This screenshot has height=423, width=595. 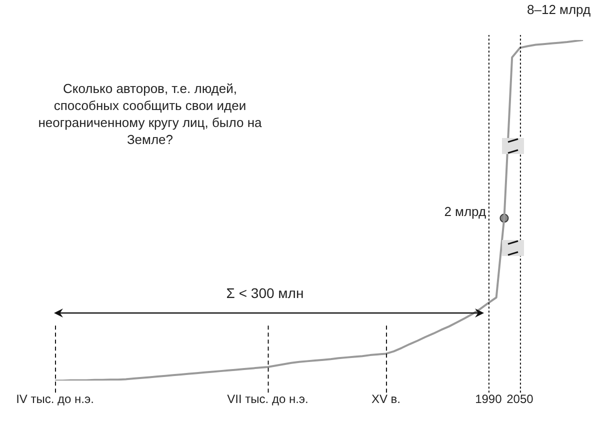 I want to click on annotation: Сколько авторов, т.е. людей, способных сообщить свои идеи неограниченному кругу лиц, было на Земле?, so click(x=150, y=114).